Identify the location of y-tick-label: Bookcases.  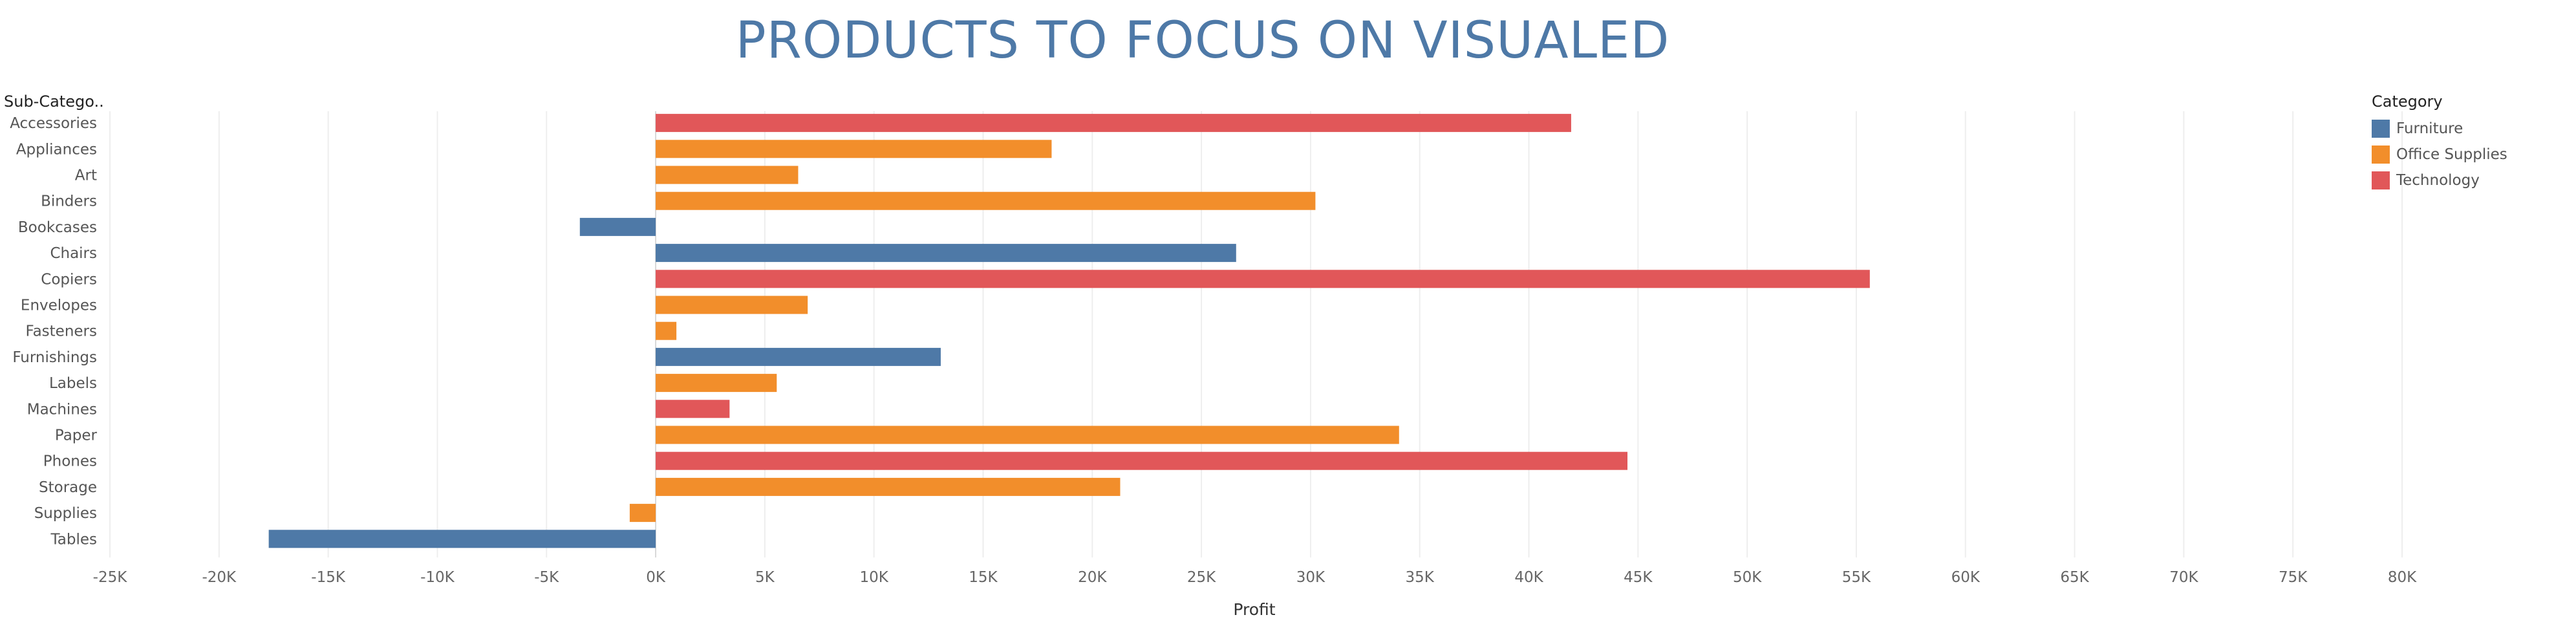
(58, 228).